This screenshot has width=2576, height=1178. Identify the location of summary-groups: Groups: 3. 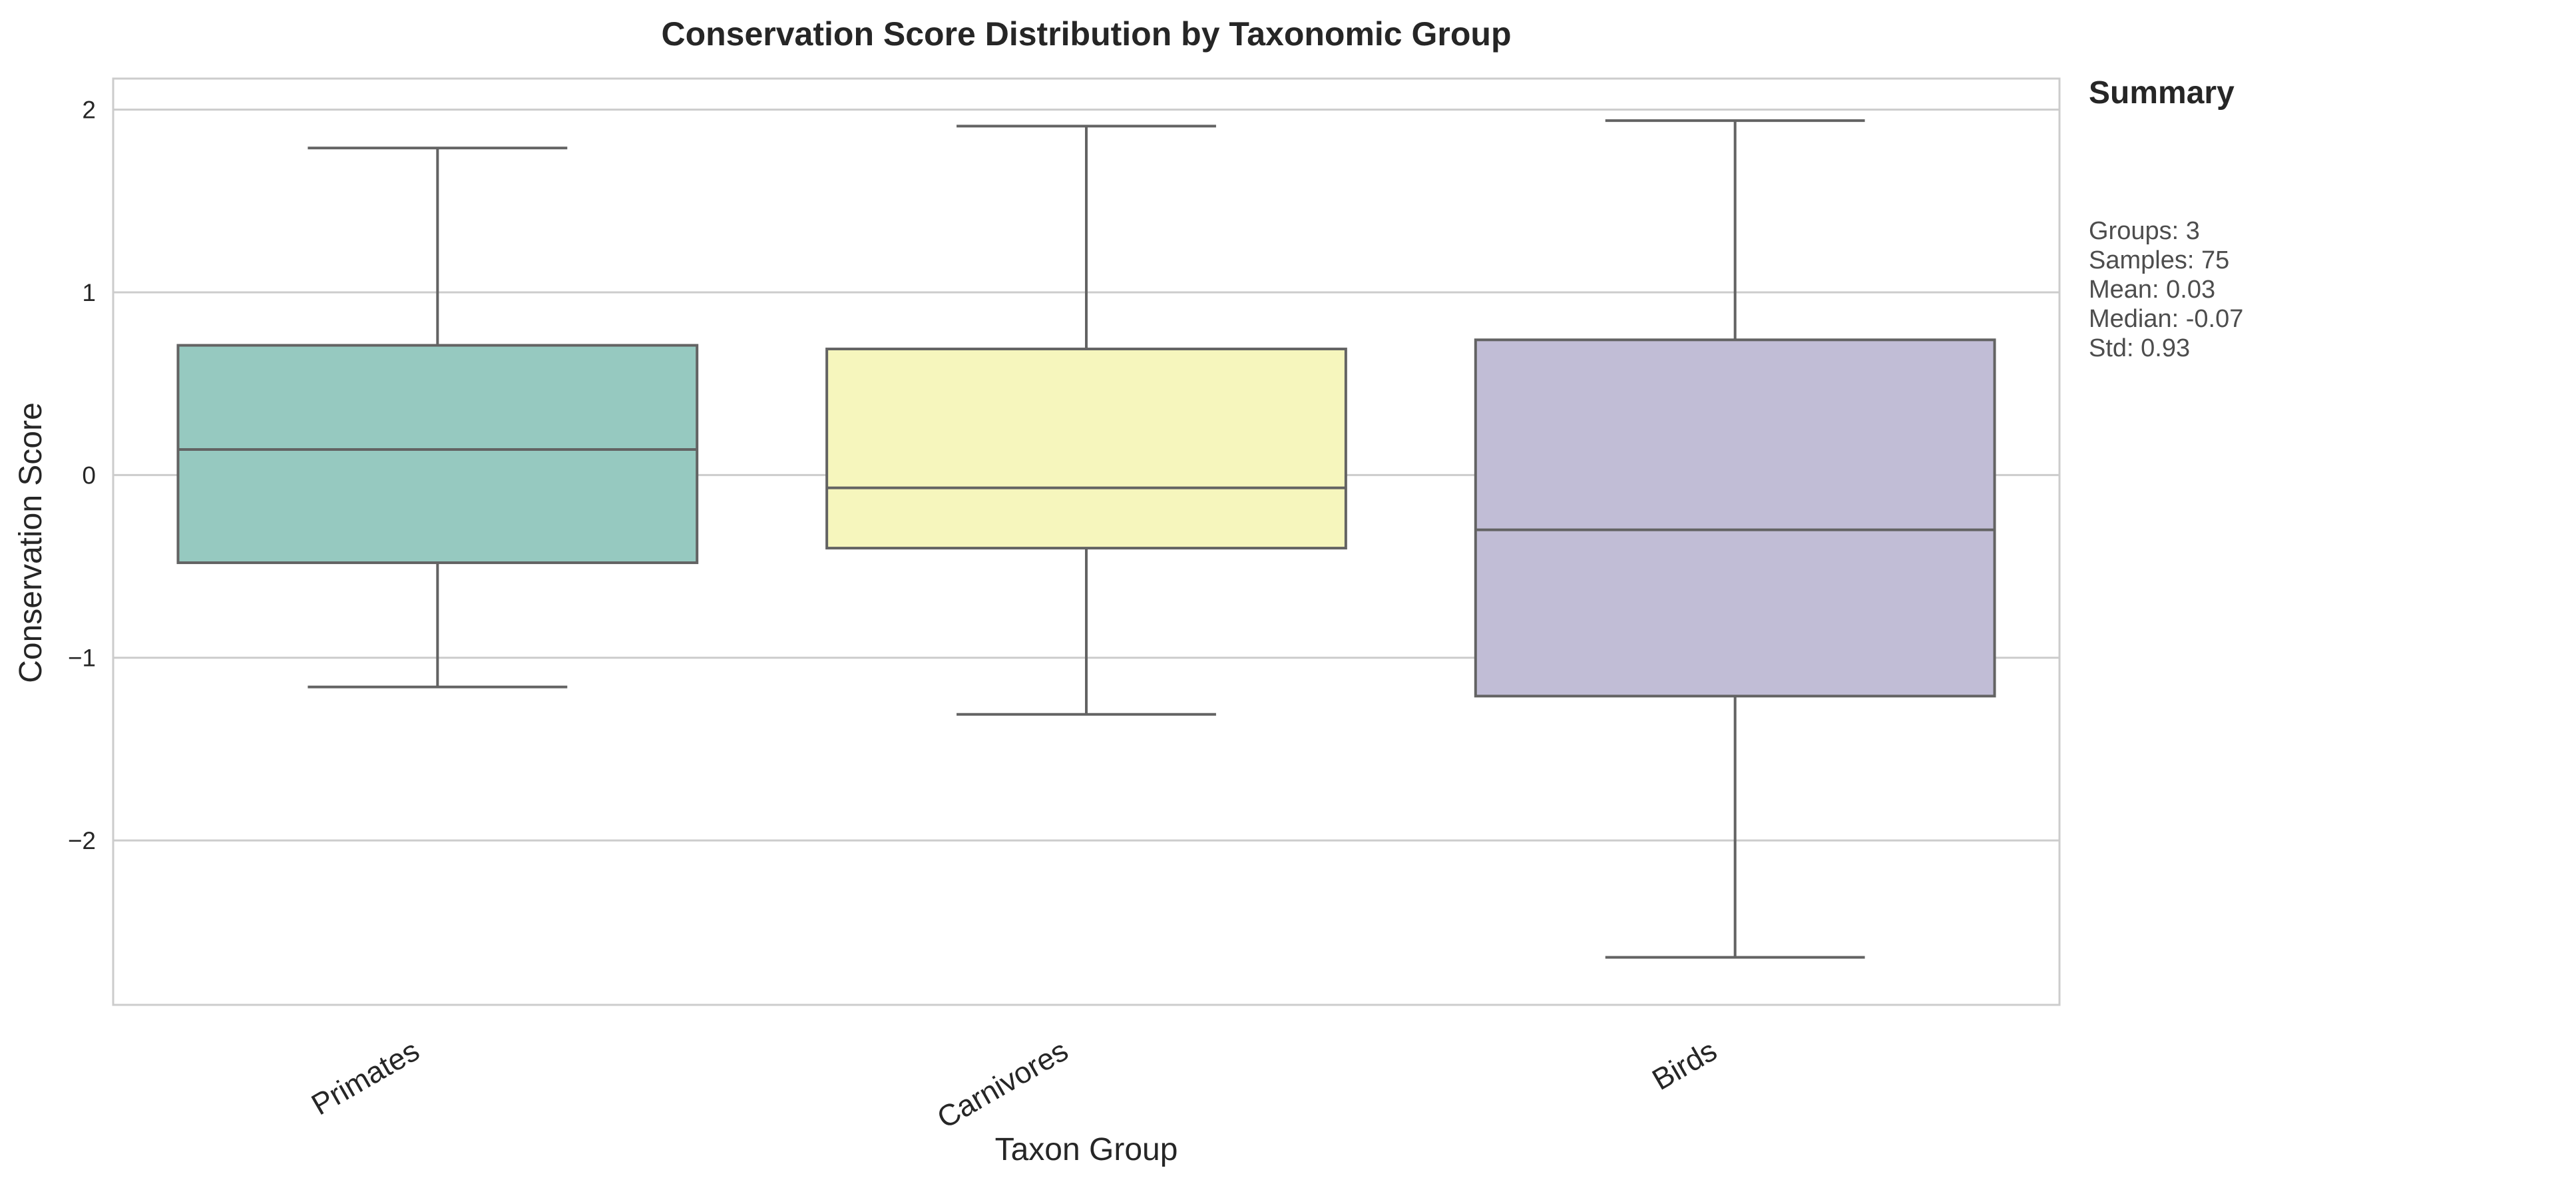
(2144, 231).